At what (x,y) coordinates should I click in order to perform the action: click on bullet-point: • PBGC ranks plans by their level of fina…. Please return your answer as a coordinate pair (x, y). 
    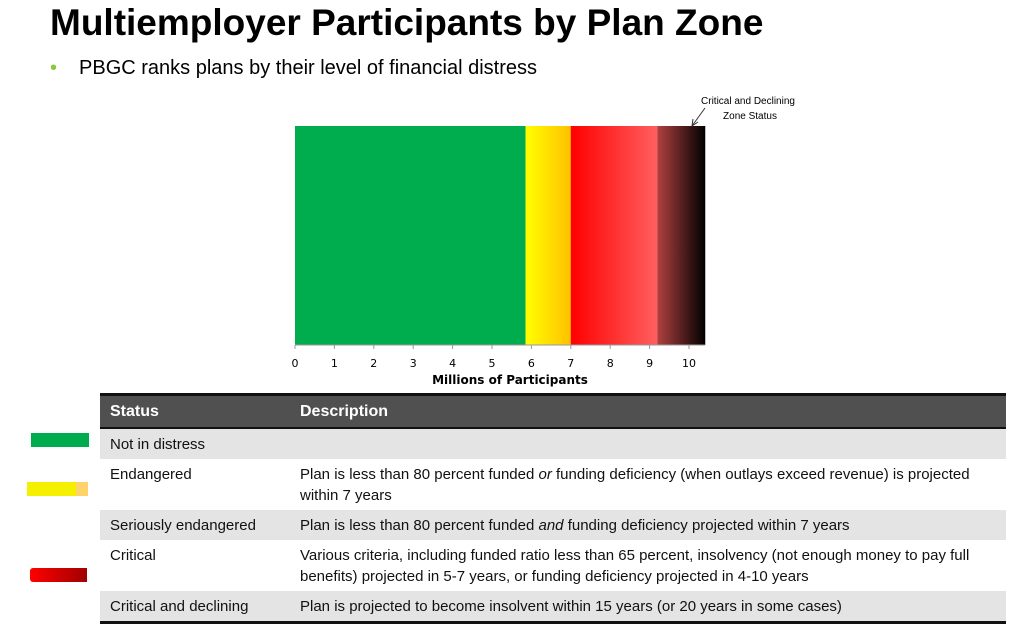
    Looking at the image, I should click on (293, 68).